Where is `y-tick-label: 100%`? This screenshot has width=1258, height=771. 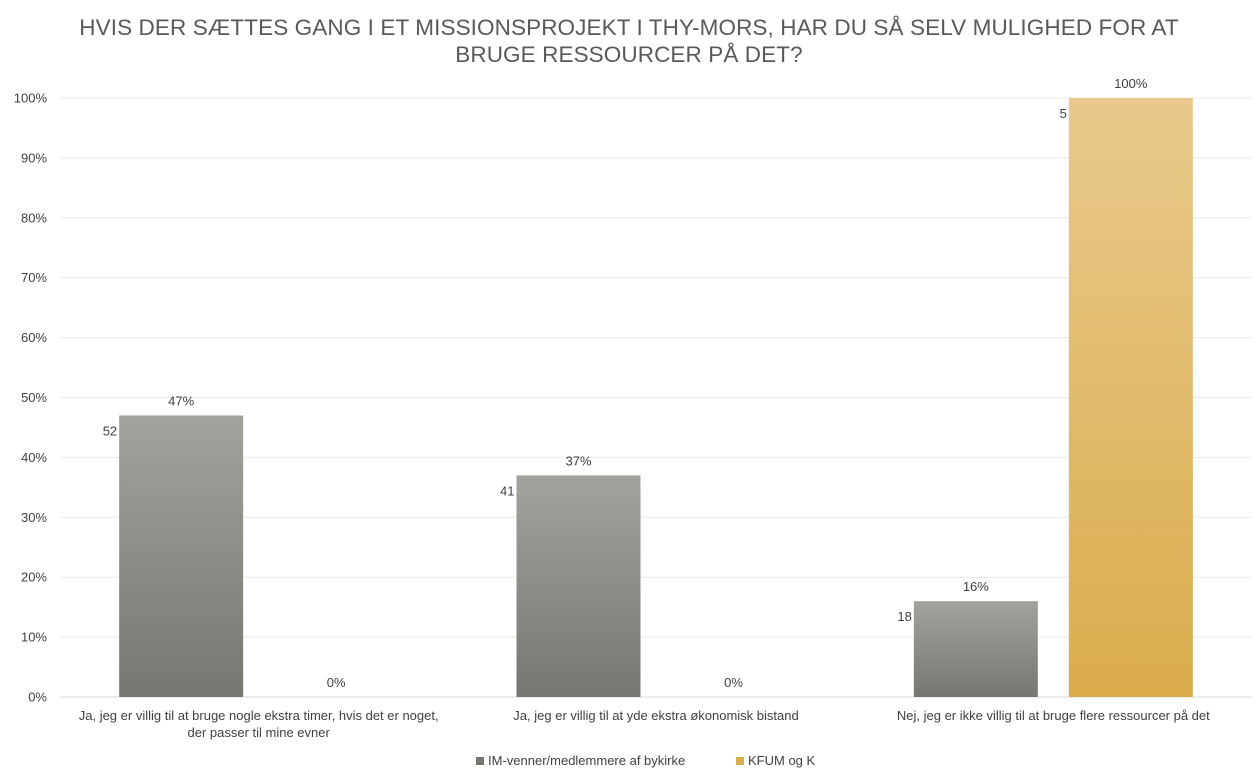 y-tick-label: 100% is located at coordinates (31, 98).